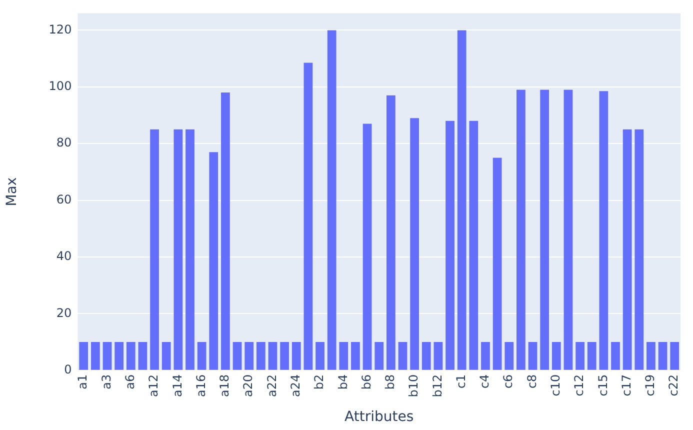 This screenshot has width=693, height=430. Describe the element at coordinates (271, 385) in the screenshot. I see `x-tick-label: a22` at that location.